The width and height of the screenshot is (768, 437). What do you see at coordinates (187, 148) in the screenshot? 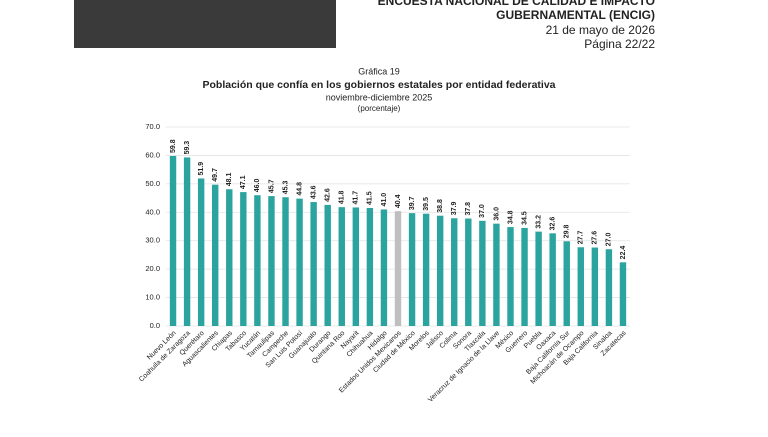
I see `value-label: 59.3` at bounding box center [187, 148].